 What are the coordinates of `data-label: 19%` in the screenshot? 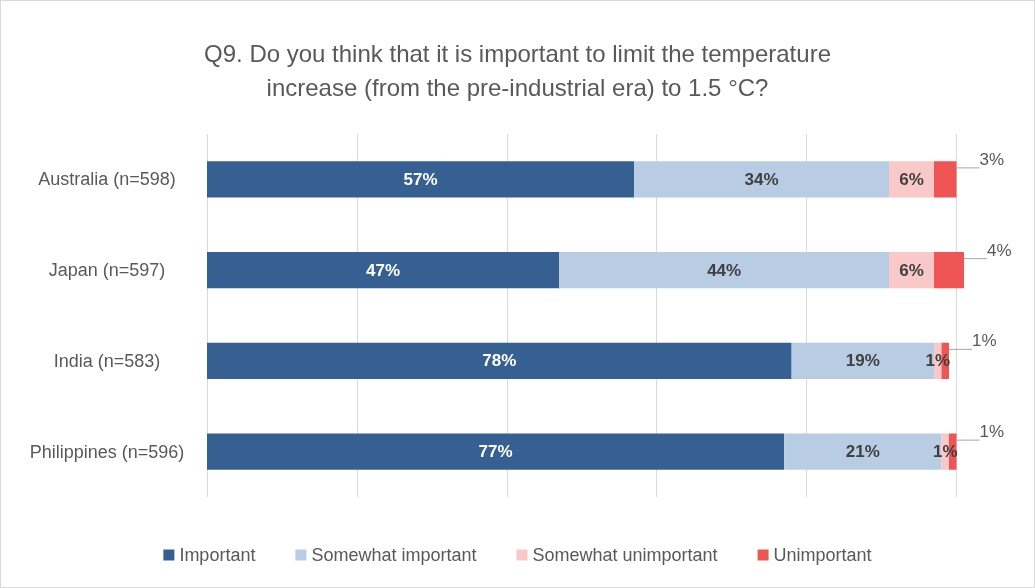 It's located at (862, 361).